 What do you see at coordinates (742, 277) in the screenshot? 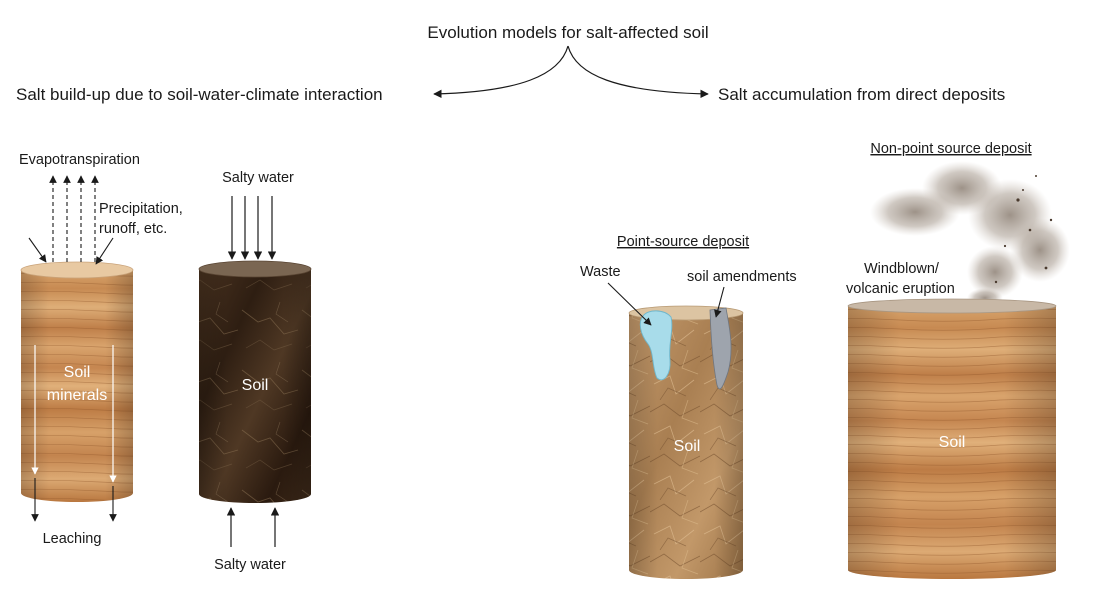
I see `soil-amendments-label: soil amendments` at bounding box center [742, 277].